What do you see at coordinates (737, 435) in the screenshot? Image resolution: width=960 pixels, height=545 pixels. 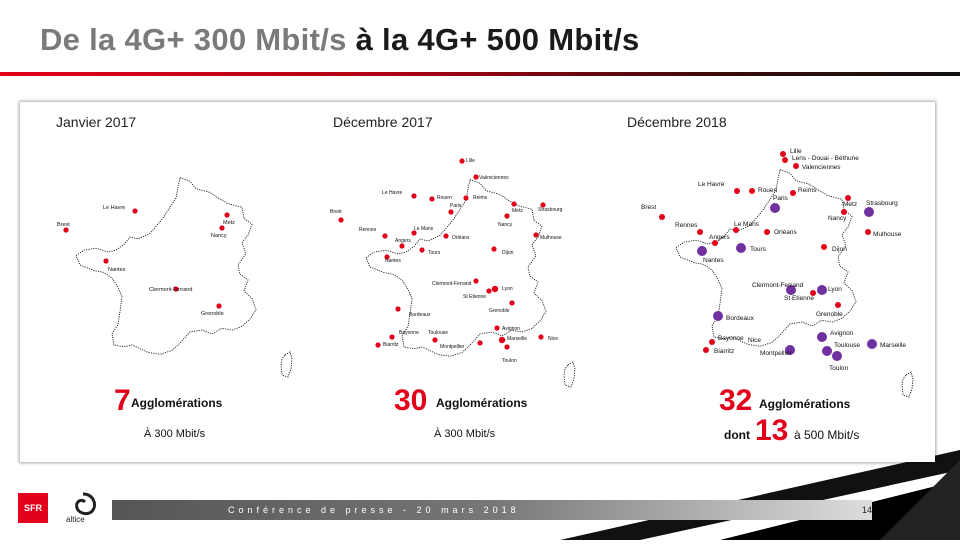 I see `speed-prefix-dec-2018: dont` at bounding box center [737, 435].